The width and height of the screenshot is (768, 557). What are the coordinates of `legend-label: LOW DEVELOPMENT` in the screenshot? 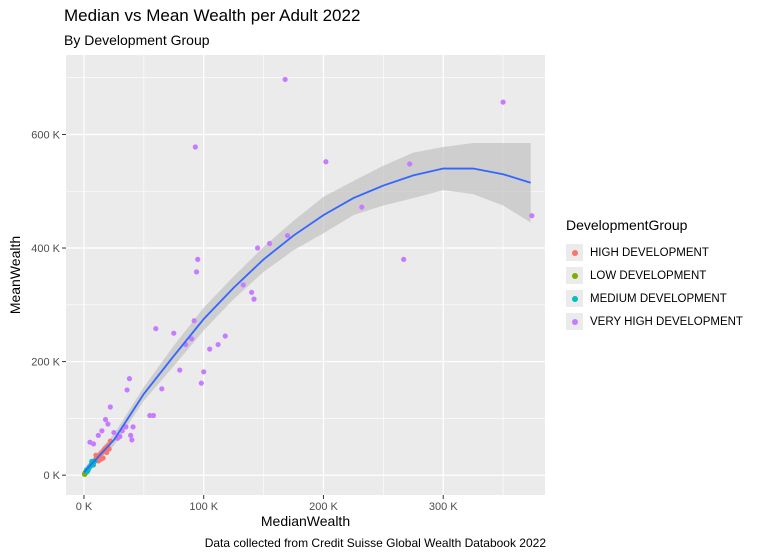 It's located at (648, 275).